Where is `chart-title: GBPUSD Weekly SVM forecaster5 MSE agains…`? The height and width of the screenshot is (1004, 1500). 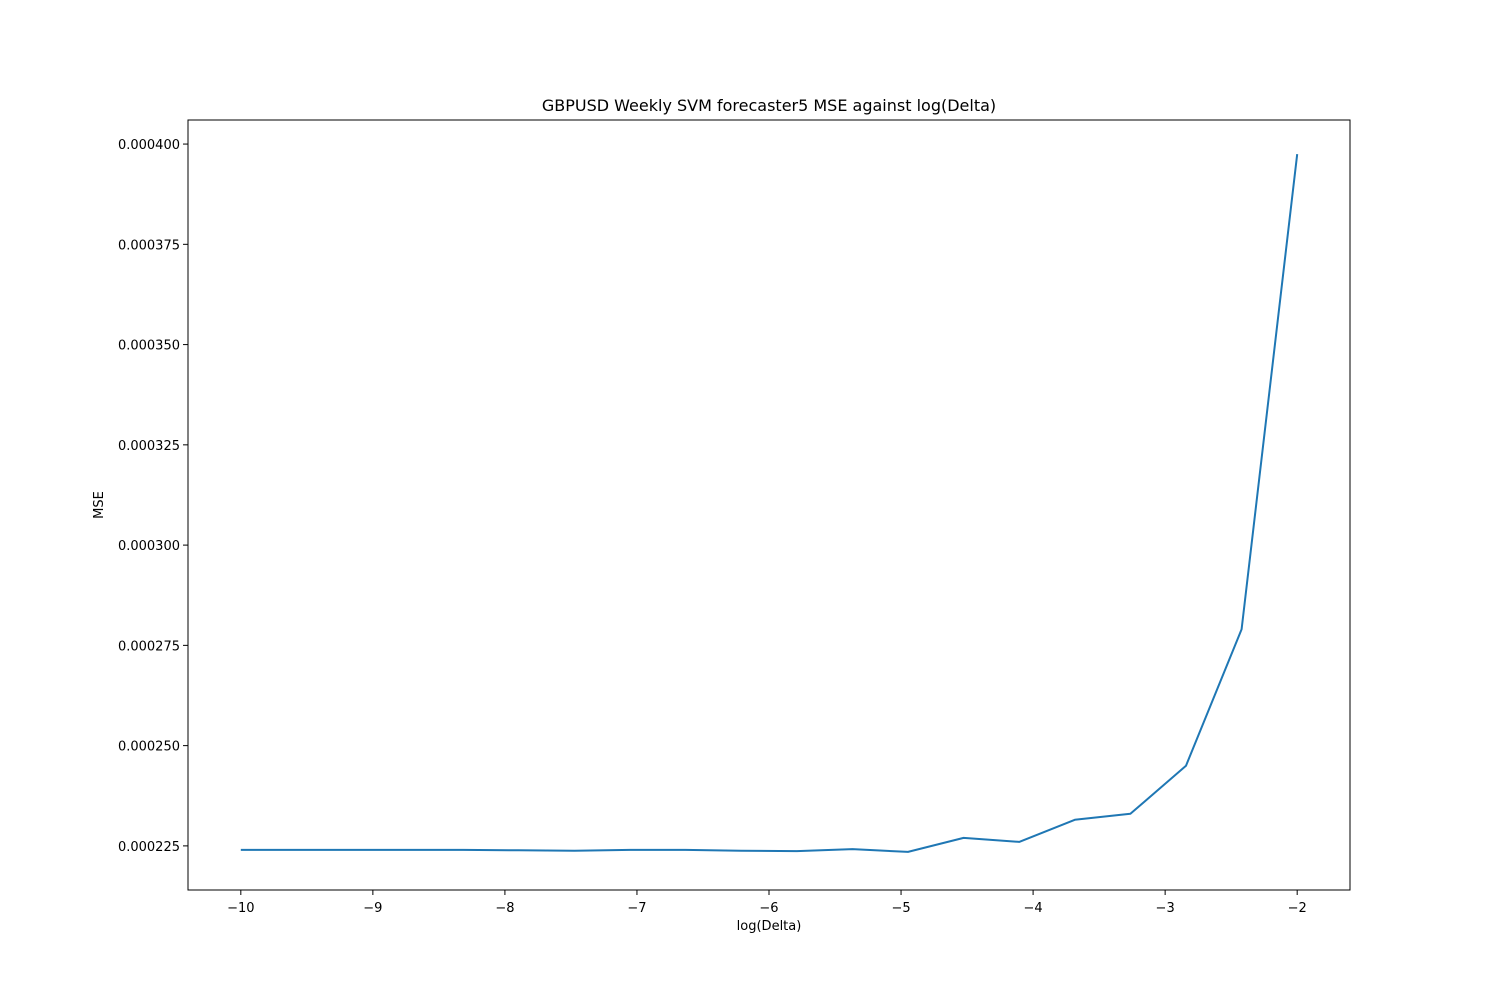
chart-title: GBPUSD Weekly SVM forecaster5 MSE agains… is located at coordinates (769, 105).